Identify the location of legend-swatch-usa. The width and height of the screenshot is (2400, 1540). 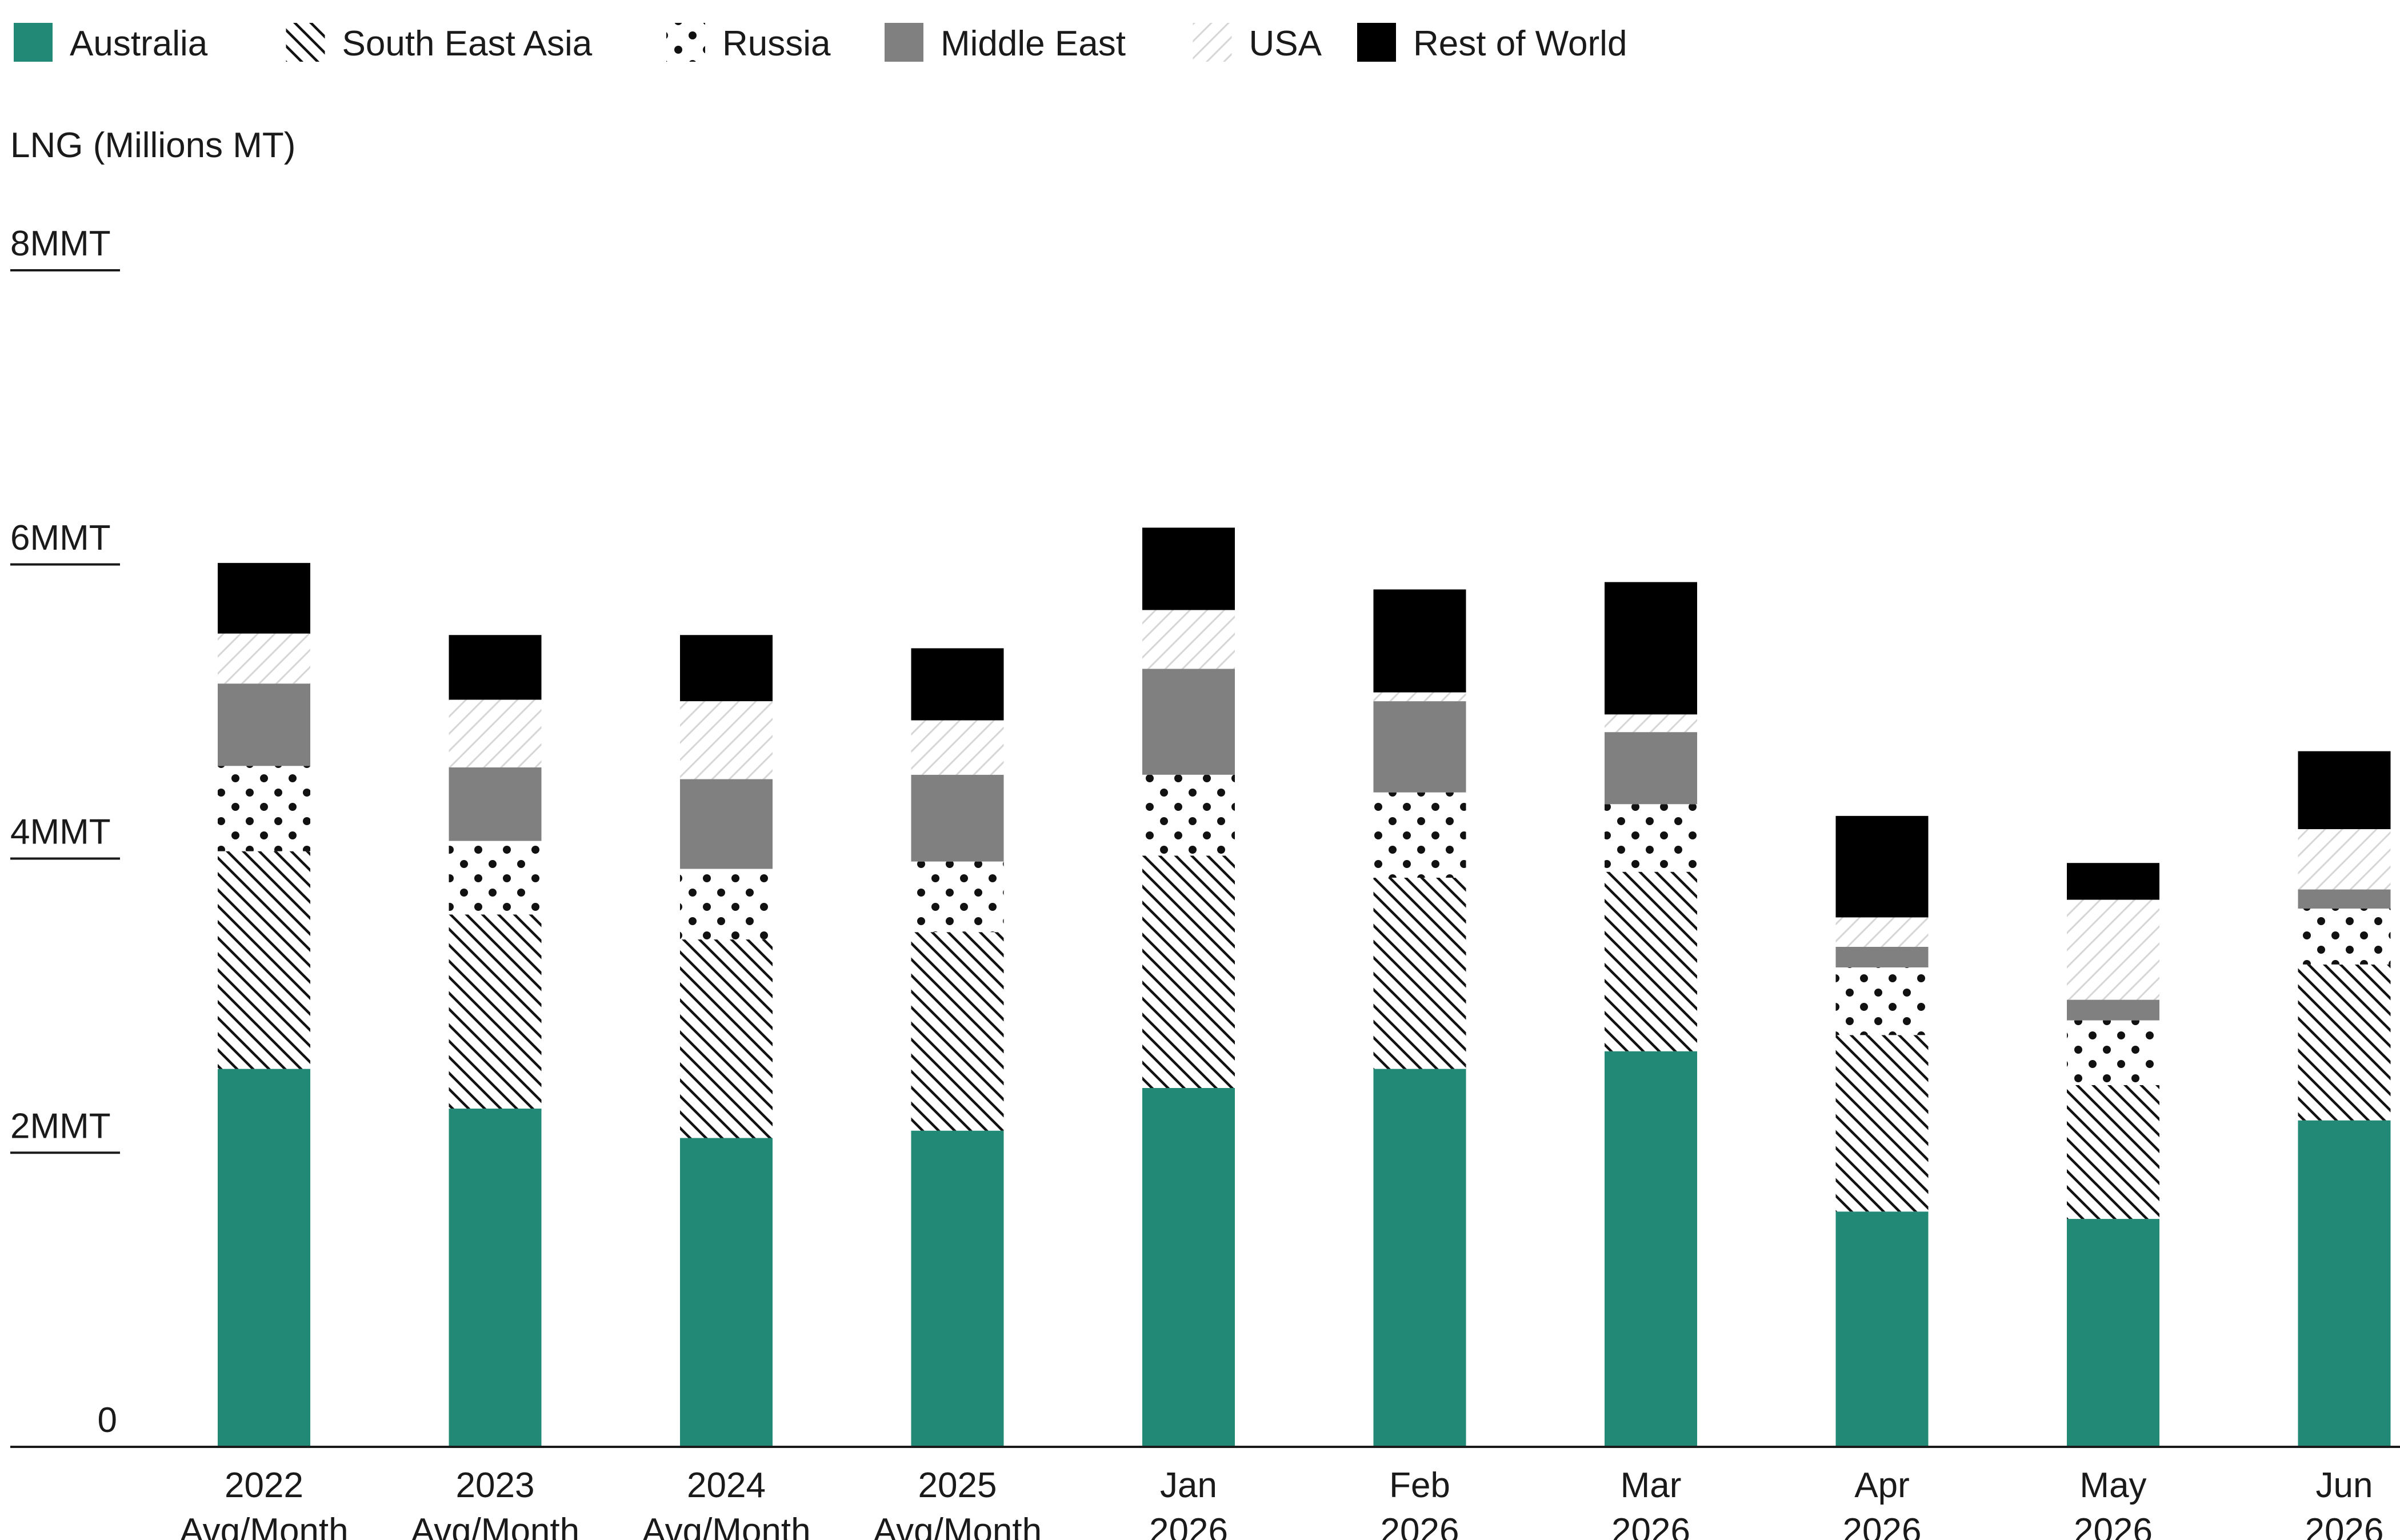
(1212, 42).